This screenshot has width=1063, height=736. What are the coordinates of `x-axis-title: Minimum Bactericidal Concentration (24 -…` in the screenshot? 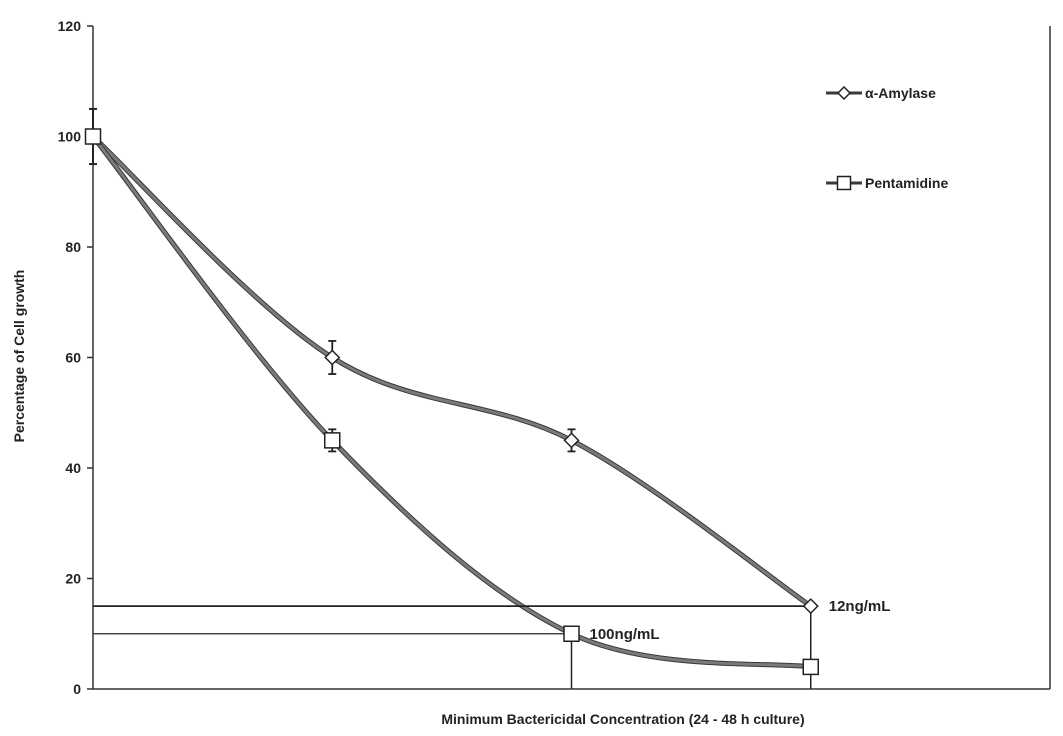 It's located at (622, 719).